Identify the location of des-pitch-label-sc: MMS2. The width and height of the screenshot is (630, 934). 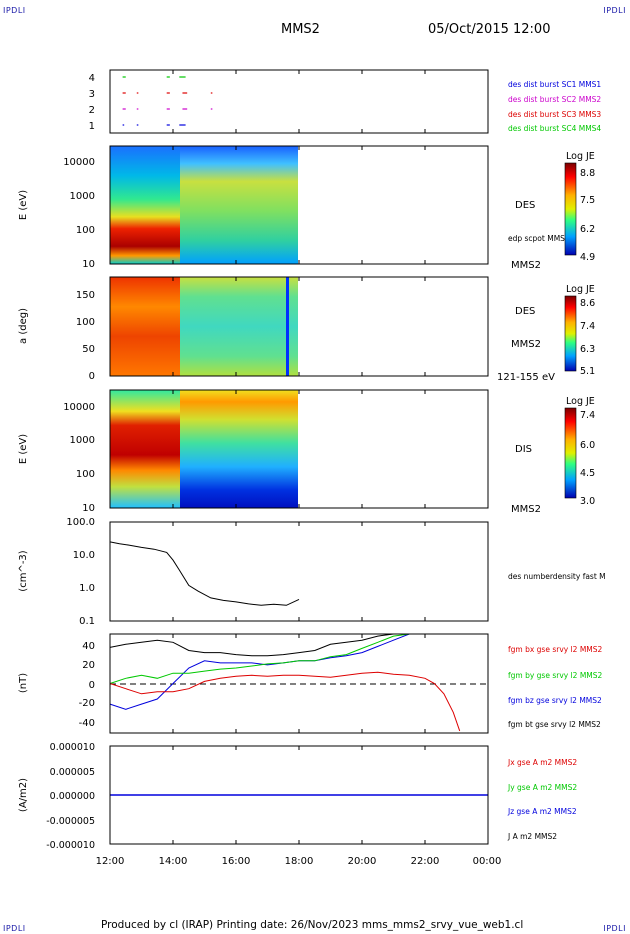
(526, 344).